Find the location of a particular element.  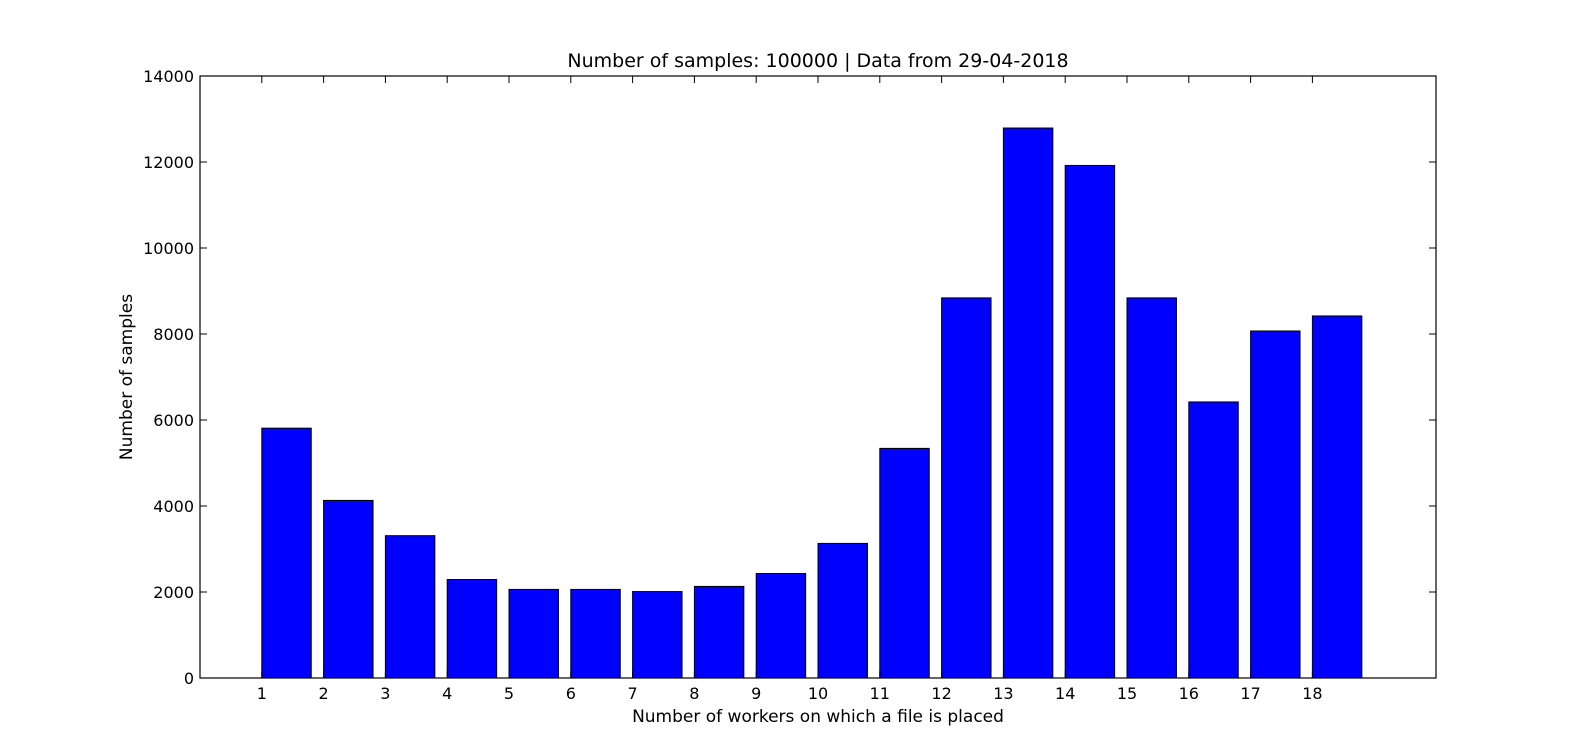

y-tick-label-8000: 8000 is located at coordinates (173, 334).